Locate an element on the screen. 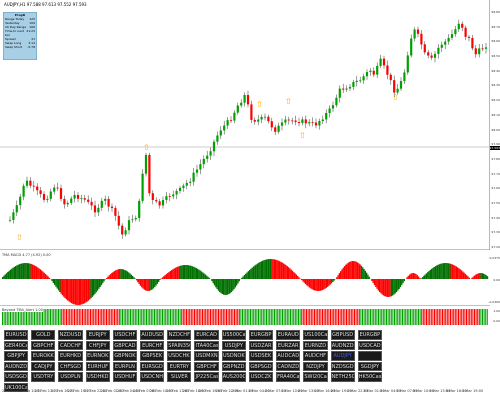  symbol-button-eurusd: EURUSD is located at coordinates (16, 335).